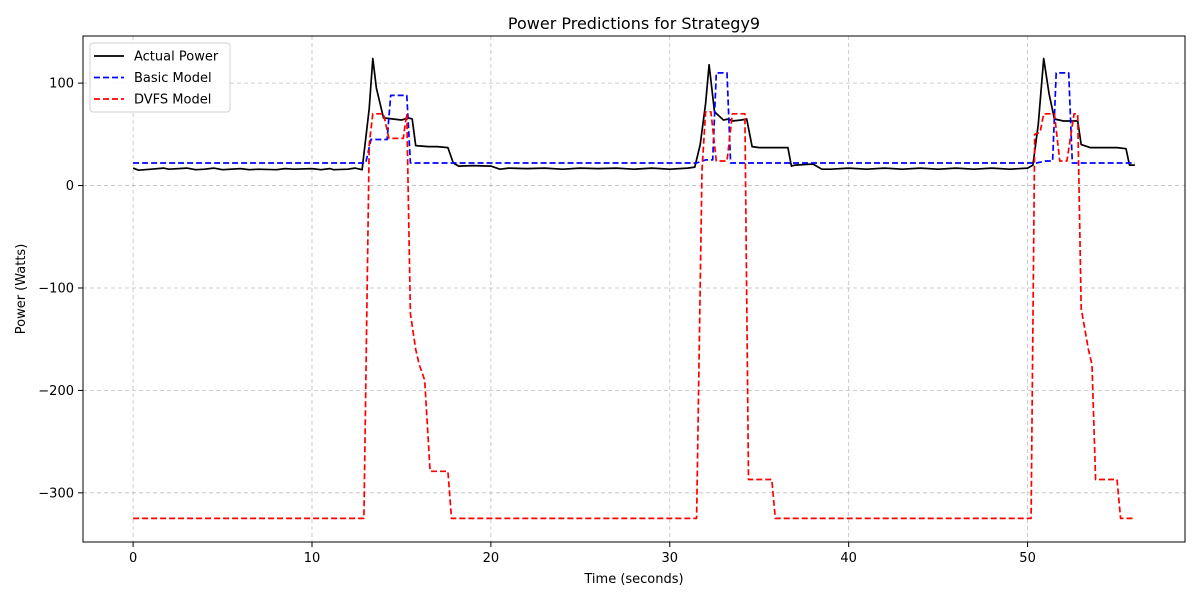 The height and width of the screenshot is (600, 1200). I want to click on x-tick-label: 10, so click(312, 558).